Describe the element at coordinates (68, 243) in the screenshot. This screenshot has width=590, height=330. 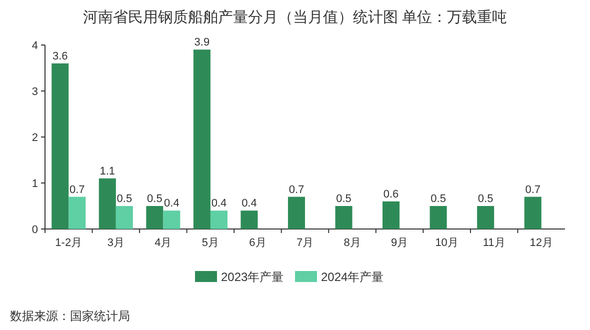
I see `x-tick-label: 1-2月` at that location.